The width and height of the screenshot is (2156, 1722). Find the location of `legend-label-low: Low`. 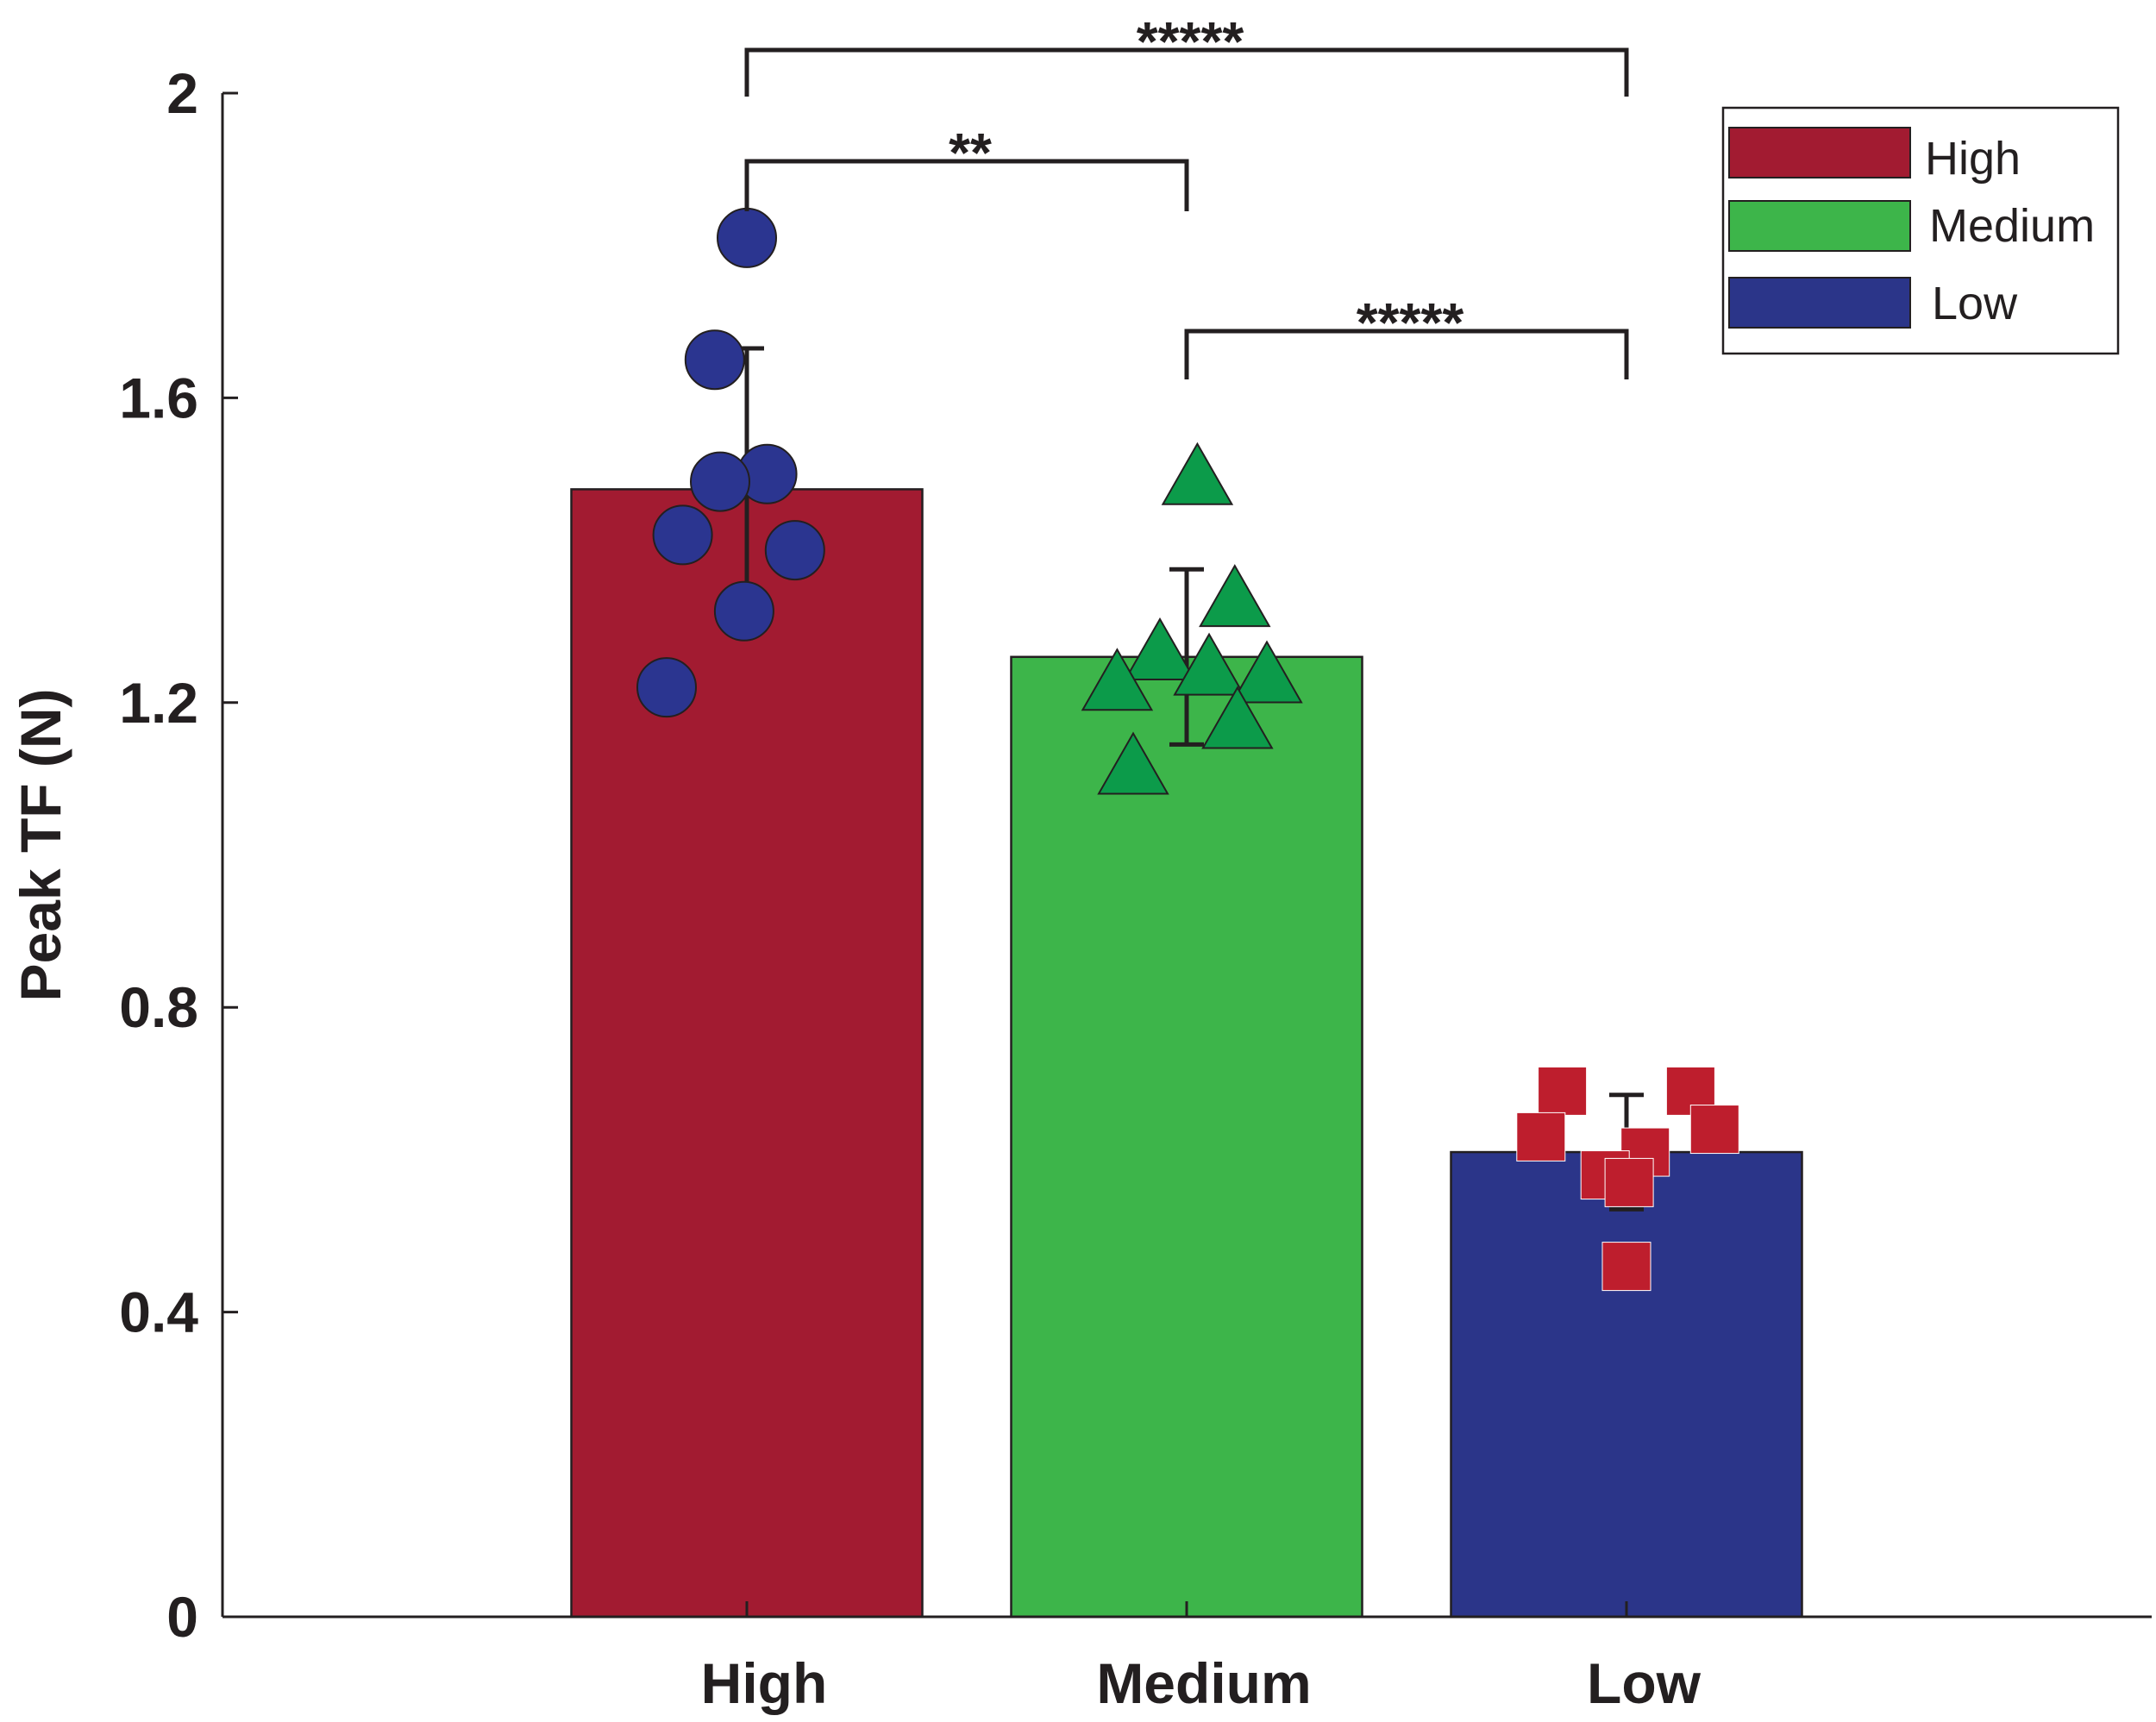

legend-label-low: Low is located at coordinates (1975, 303).